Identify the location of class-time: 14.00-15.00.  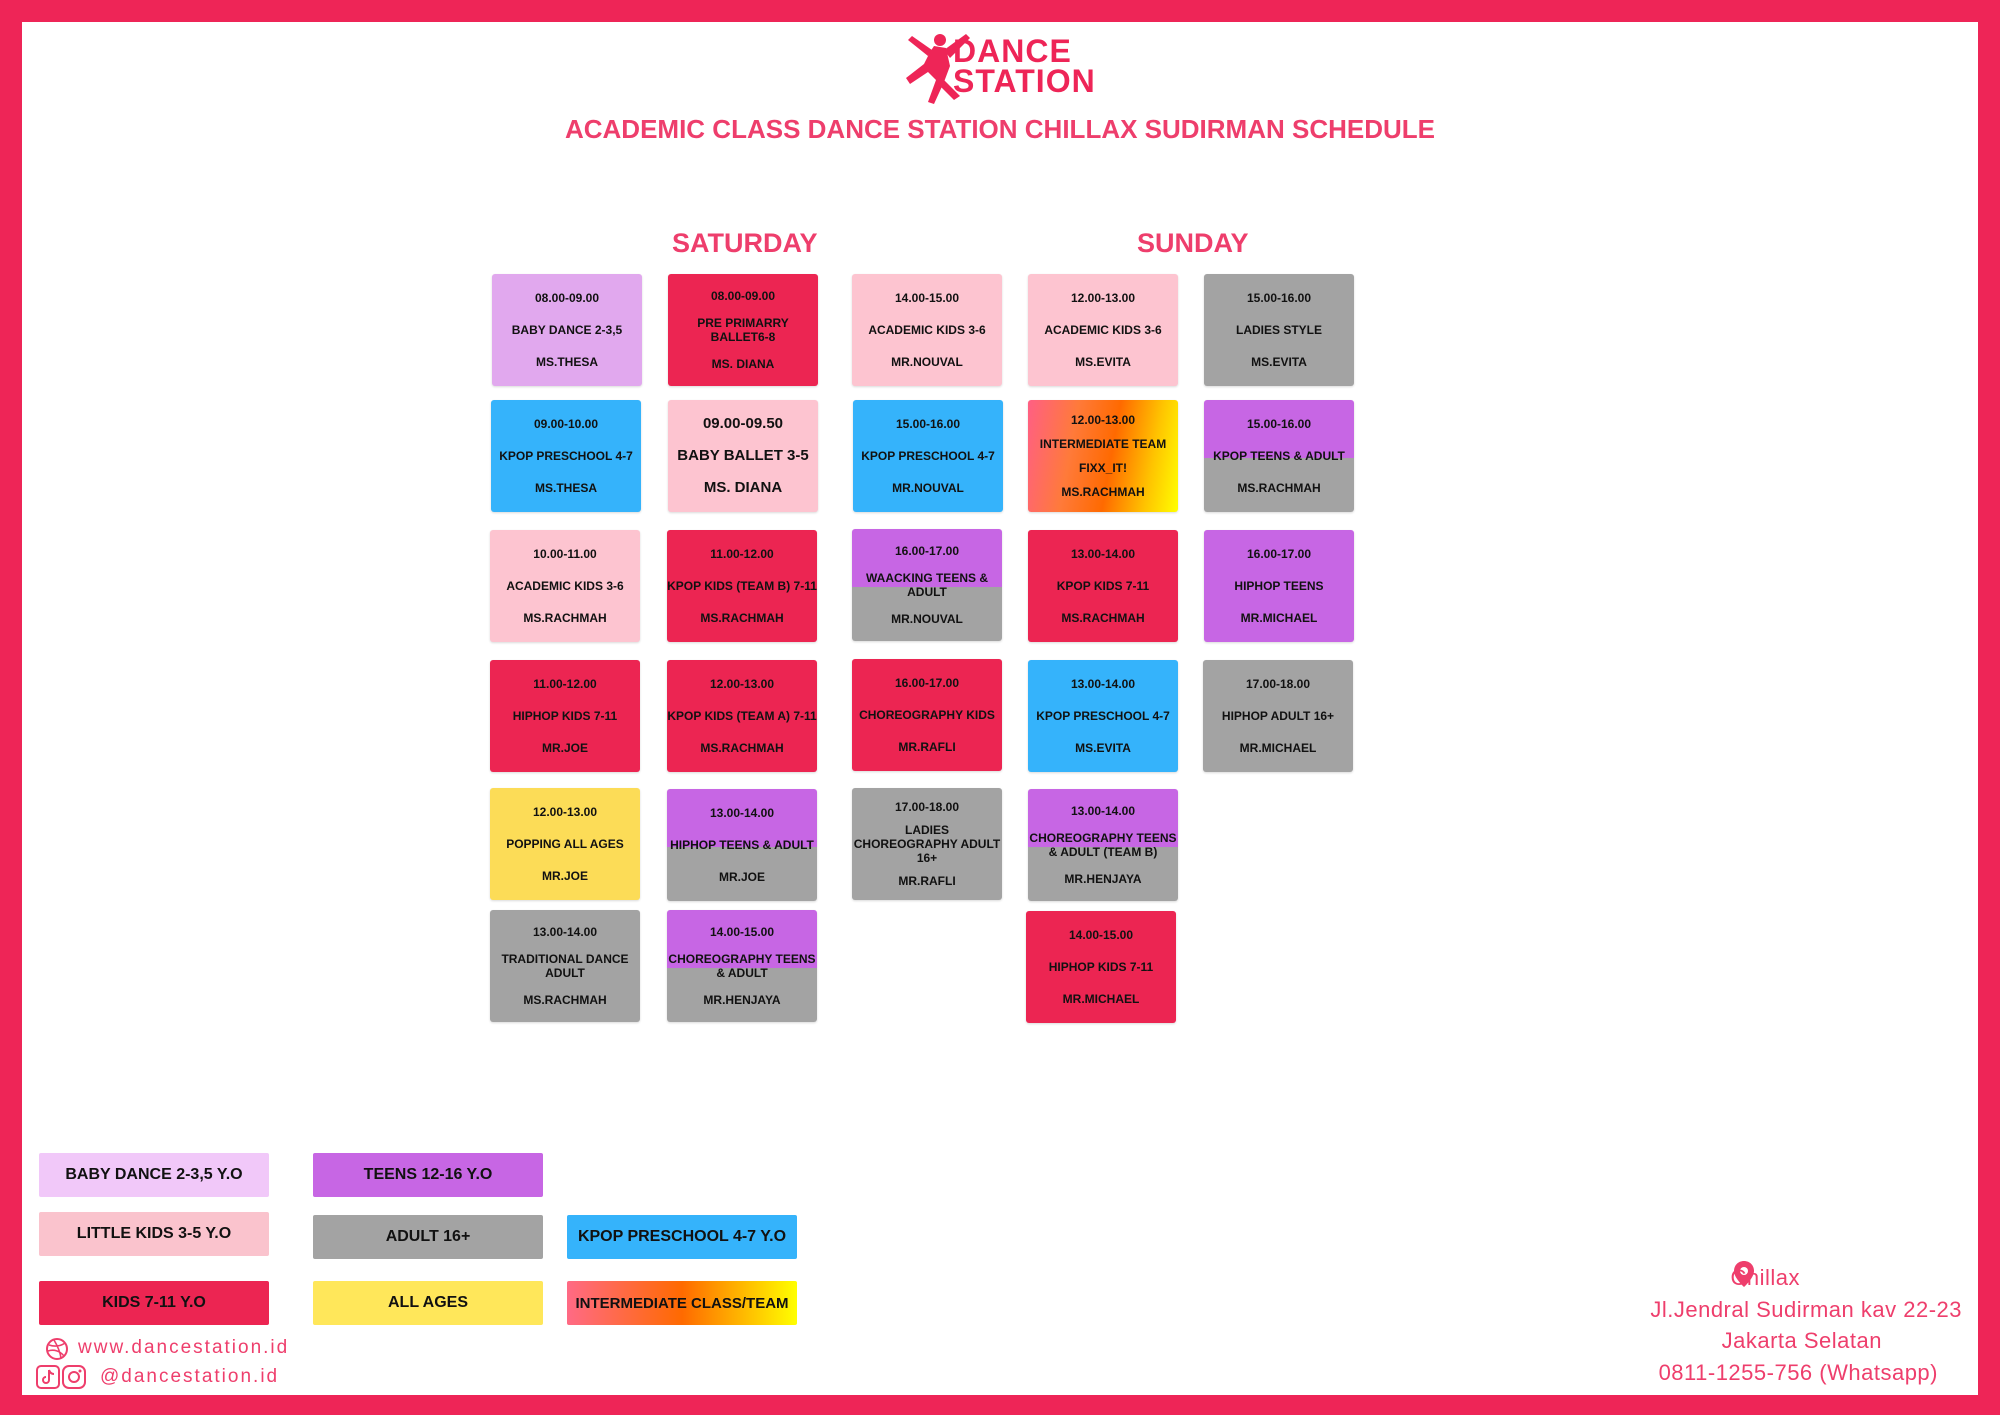
(927, 298).